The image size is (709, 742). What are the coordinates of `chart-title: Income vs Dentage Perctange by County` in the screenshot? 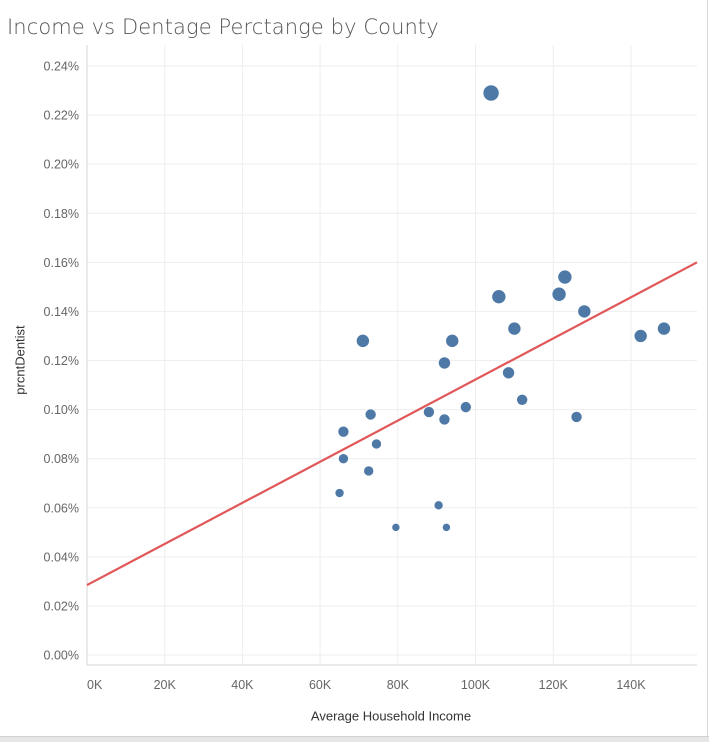 It's located at (223, 27).